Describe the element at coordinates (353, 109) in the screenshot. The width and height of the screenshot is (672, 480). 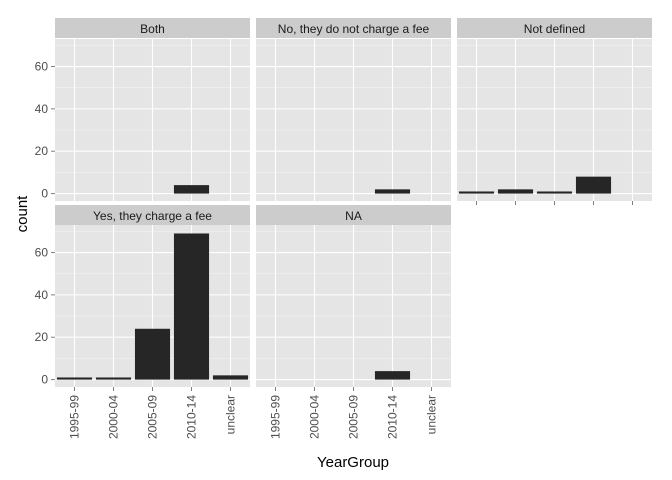
I see `facet-panel: No, they do not charge a fee` at that location.